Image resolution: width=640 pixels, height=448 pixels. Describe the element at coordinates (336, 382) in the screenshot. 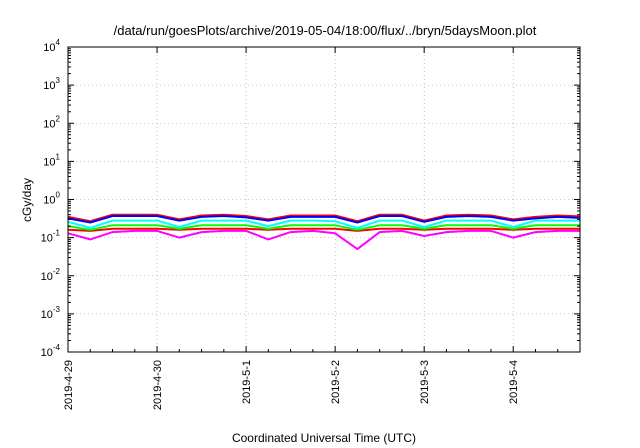

I see `x-tick-label: 2019-5-2` at that location.